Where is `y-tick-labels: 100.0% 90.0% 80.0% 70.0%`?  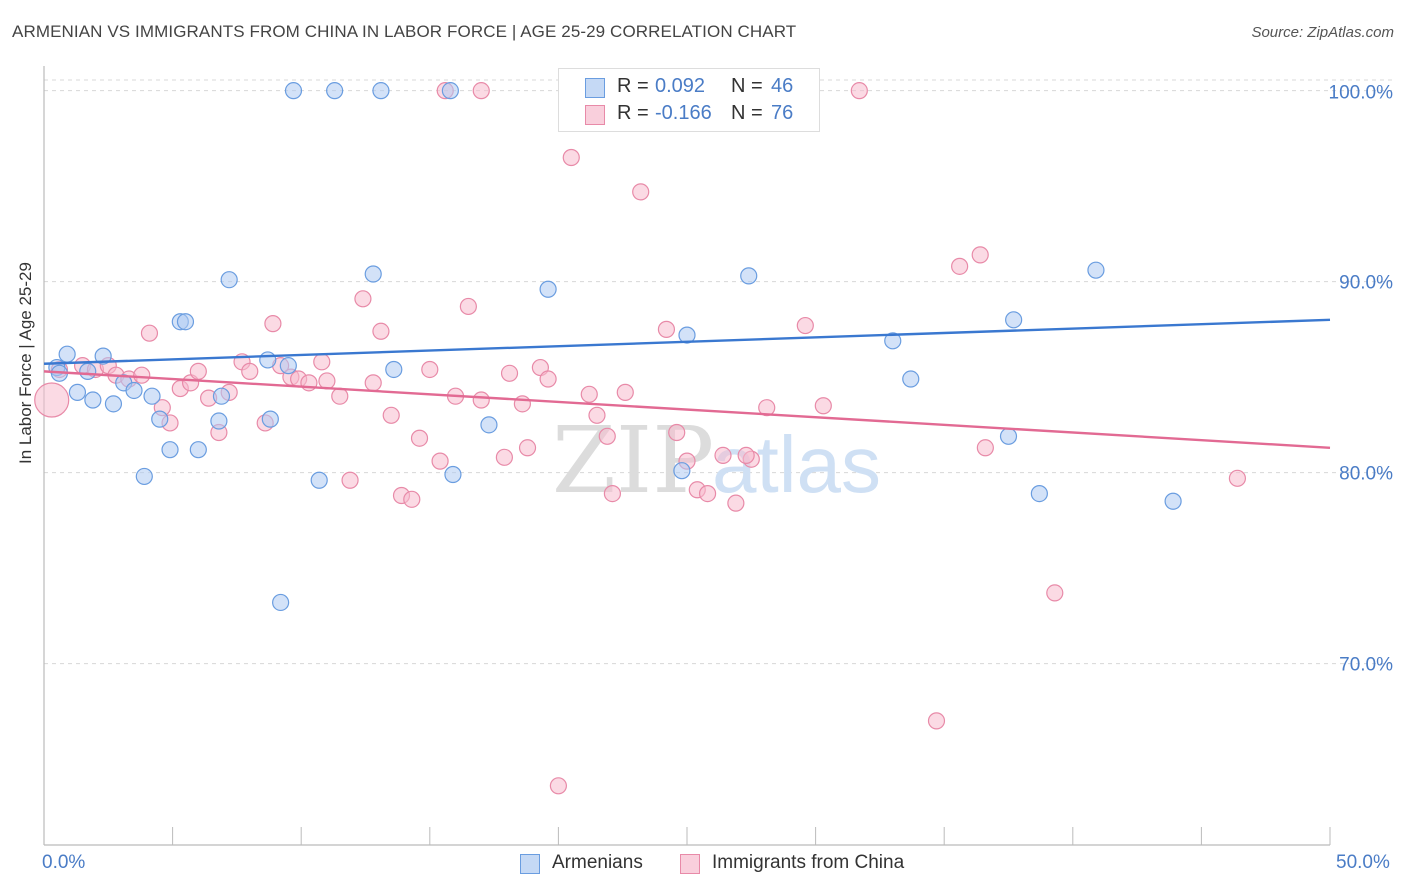 y-tick-labels: 100.0% 90.0% 80.0% 70.0% is located at coordinates (1361, 379).